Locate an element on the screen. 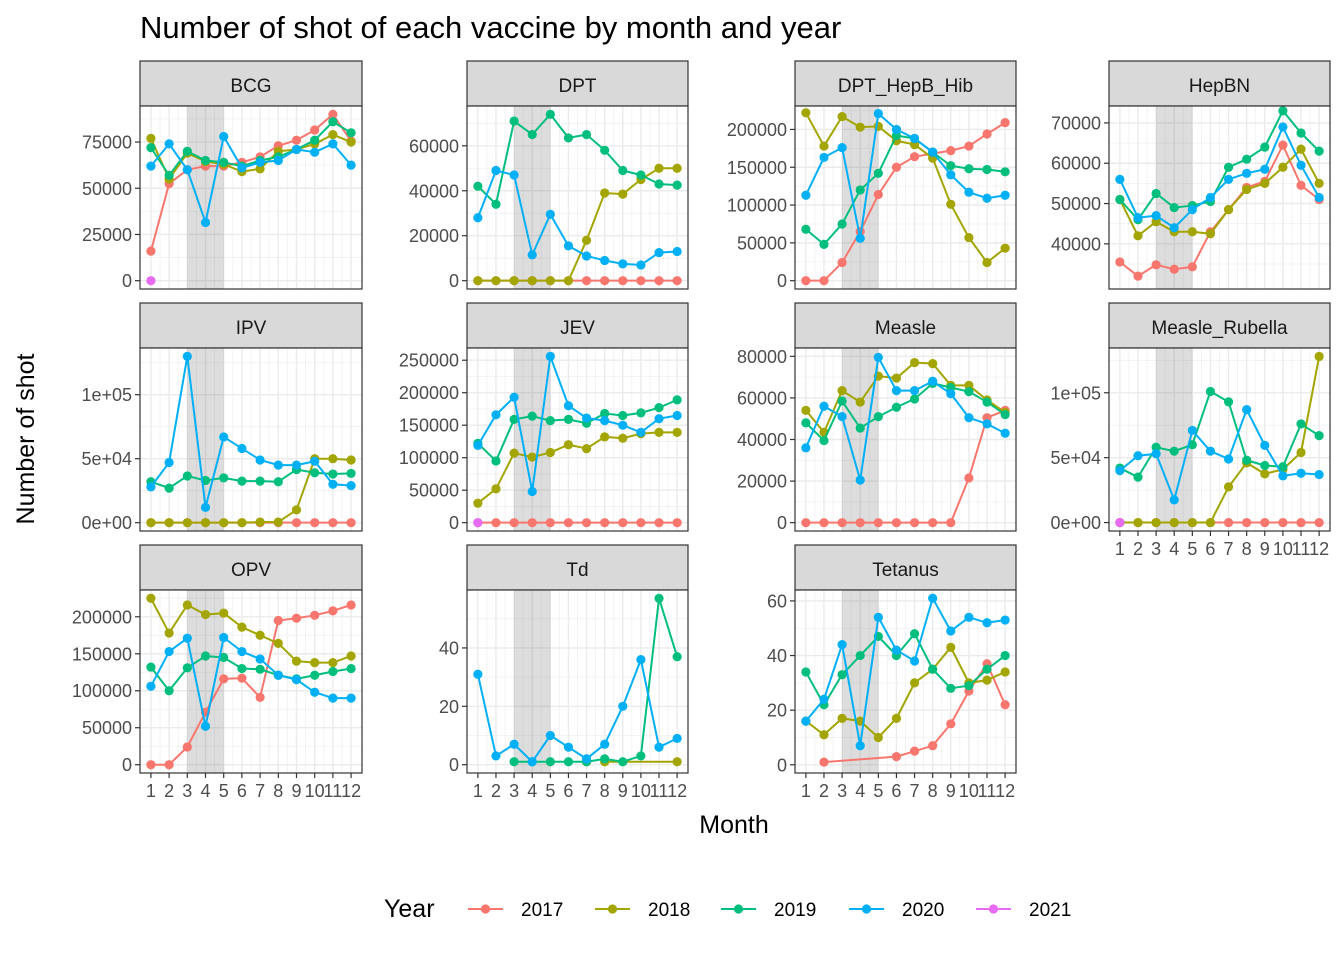 The height and width of the screenshot is (960, 1344). x-tick-label: 11 is located at coordinates (333, 791).